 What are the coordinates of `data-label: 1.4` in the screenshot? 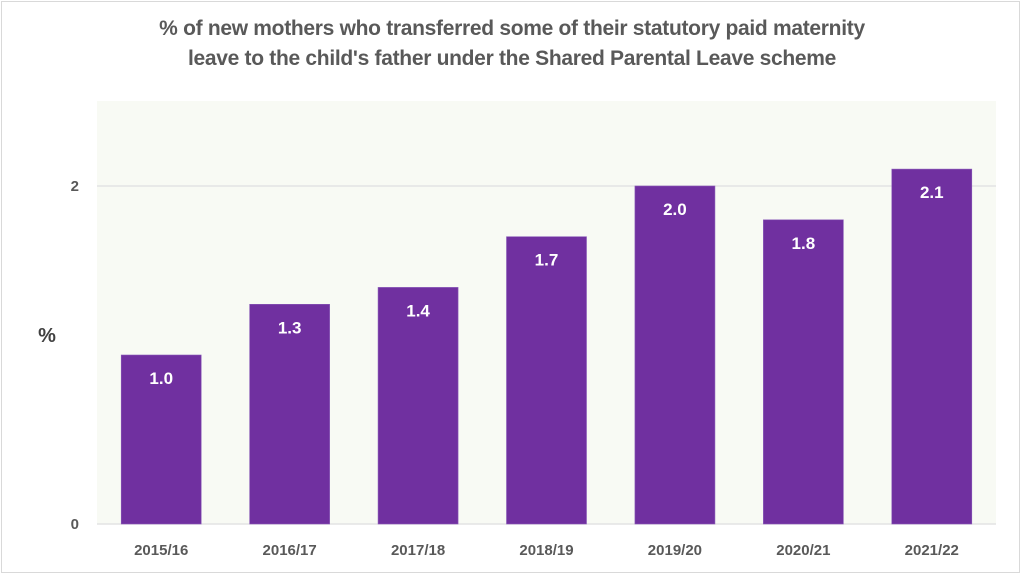 It's located at (418, 310).